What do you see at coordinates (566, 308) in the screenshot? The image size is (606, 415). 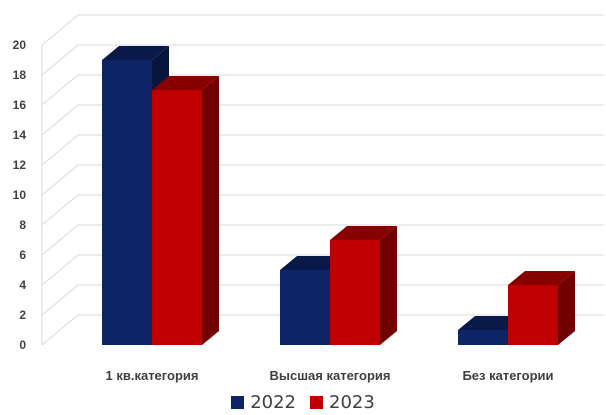 I see `bar-2023-2-side` at bounding box center [566, 308].